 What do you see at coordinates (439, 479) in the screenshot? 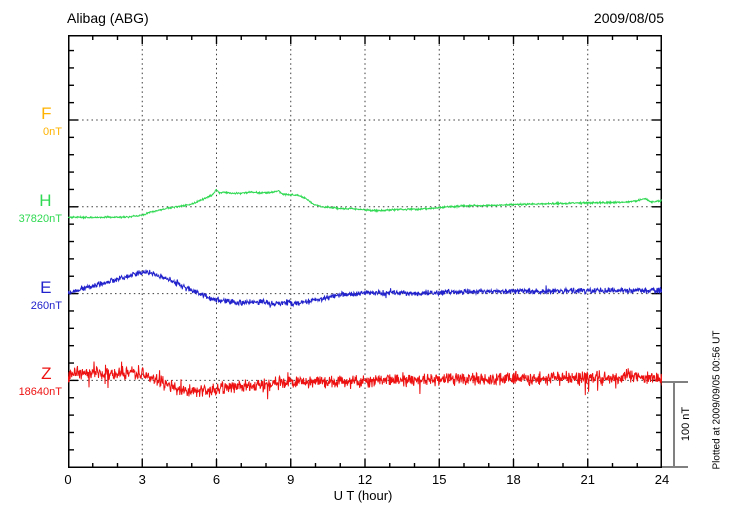
I see `x-tick-label: 15` at bounding box center [439, 479].